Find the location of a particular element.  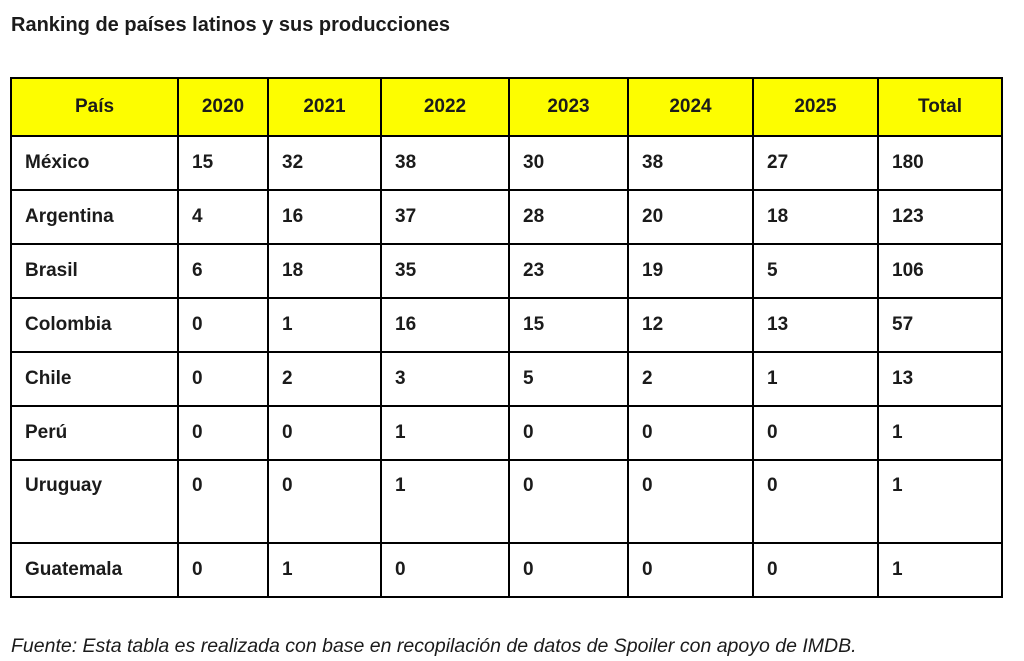

total-cell: 13 is located at coordinates (940, 379).